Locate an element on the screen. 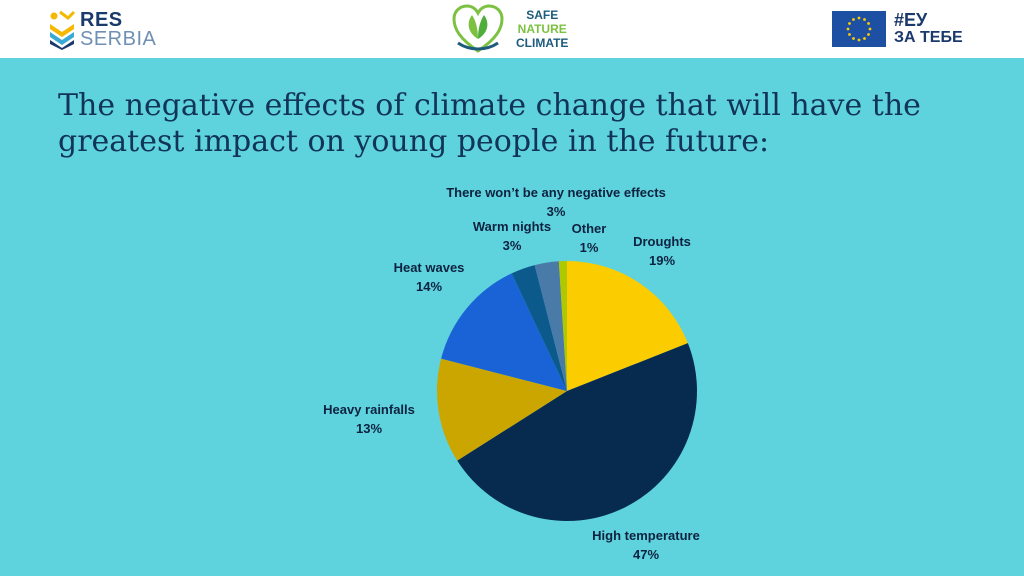 Image resolution: width=1024 pixels, height=576 pixels. pie-slice-heavy-rainfalls is located at coordinates (501, 409).